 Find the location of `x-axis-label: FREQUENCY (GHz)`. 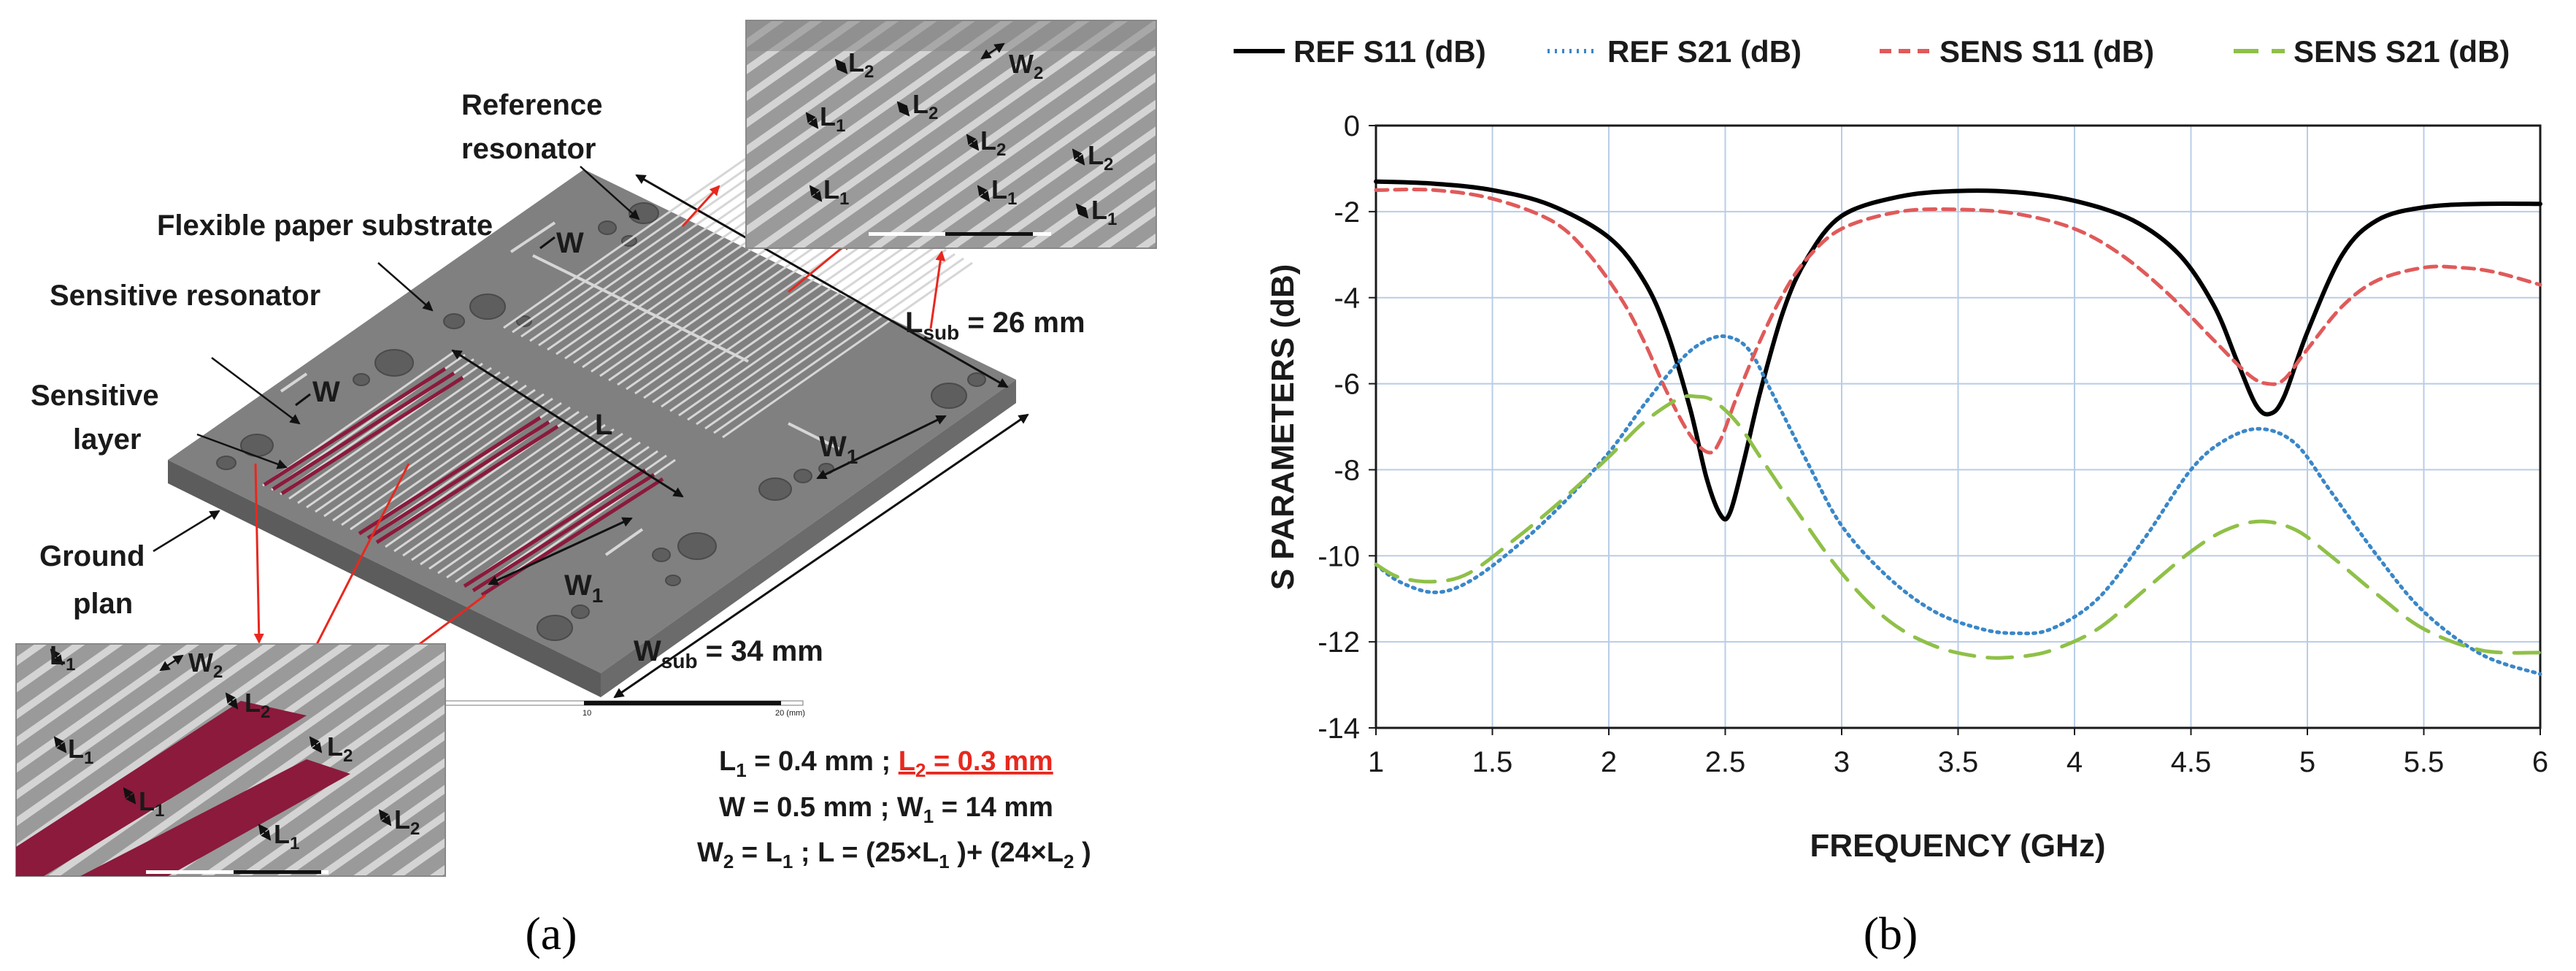

x-axis-label: FREQUENCY (GHz) is located at coordinates (1958, 846).